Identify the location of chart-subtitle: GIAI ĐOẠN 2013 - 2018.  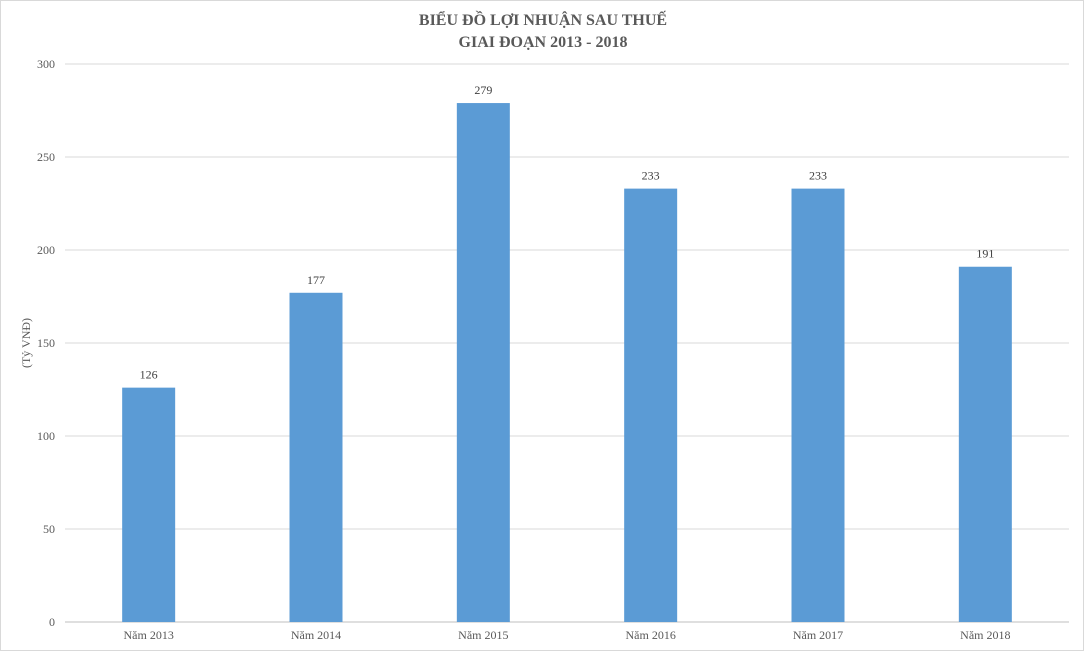
(543, 42).